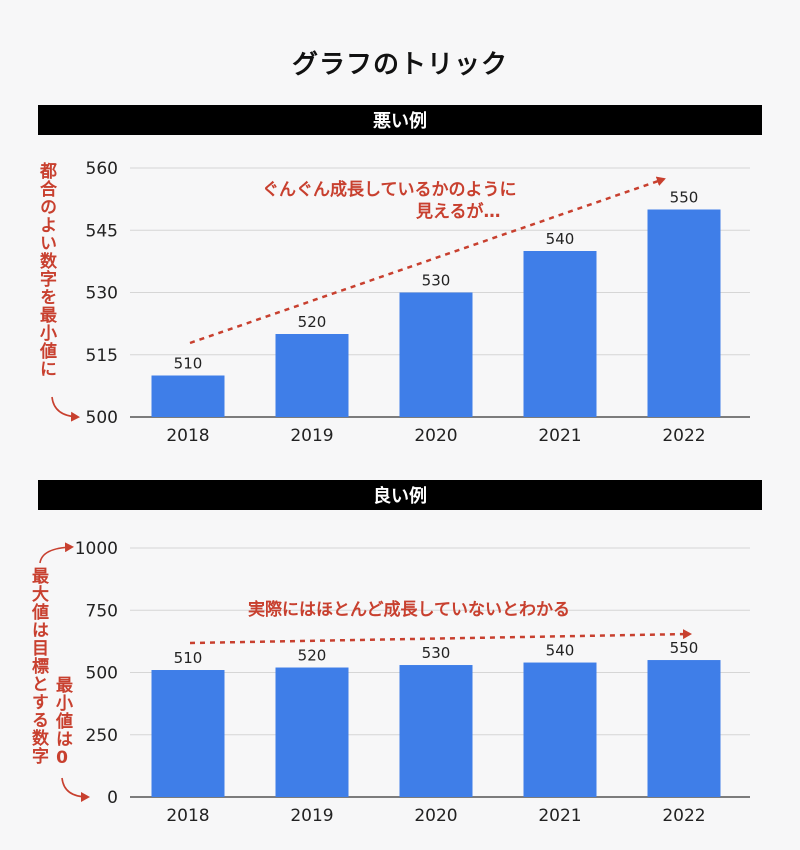 This screenshot has width=800, height=850. I want to click on y-tick-label: 750, so click(102, 611).